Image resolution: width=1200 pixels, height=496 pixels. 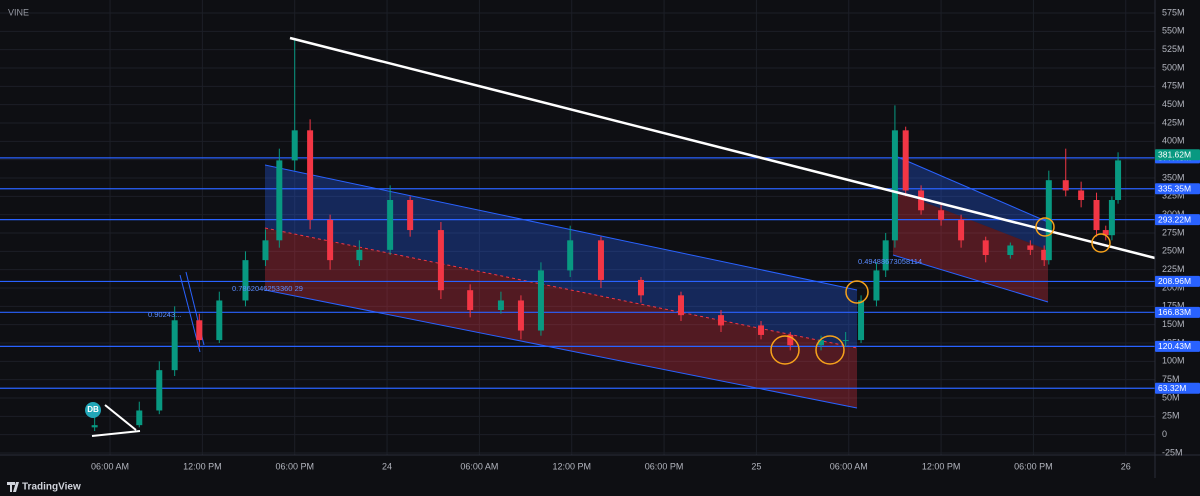 I want to click on level-label: 208.96M, so click(x=1174, y=281).